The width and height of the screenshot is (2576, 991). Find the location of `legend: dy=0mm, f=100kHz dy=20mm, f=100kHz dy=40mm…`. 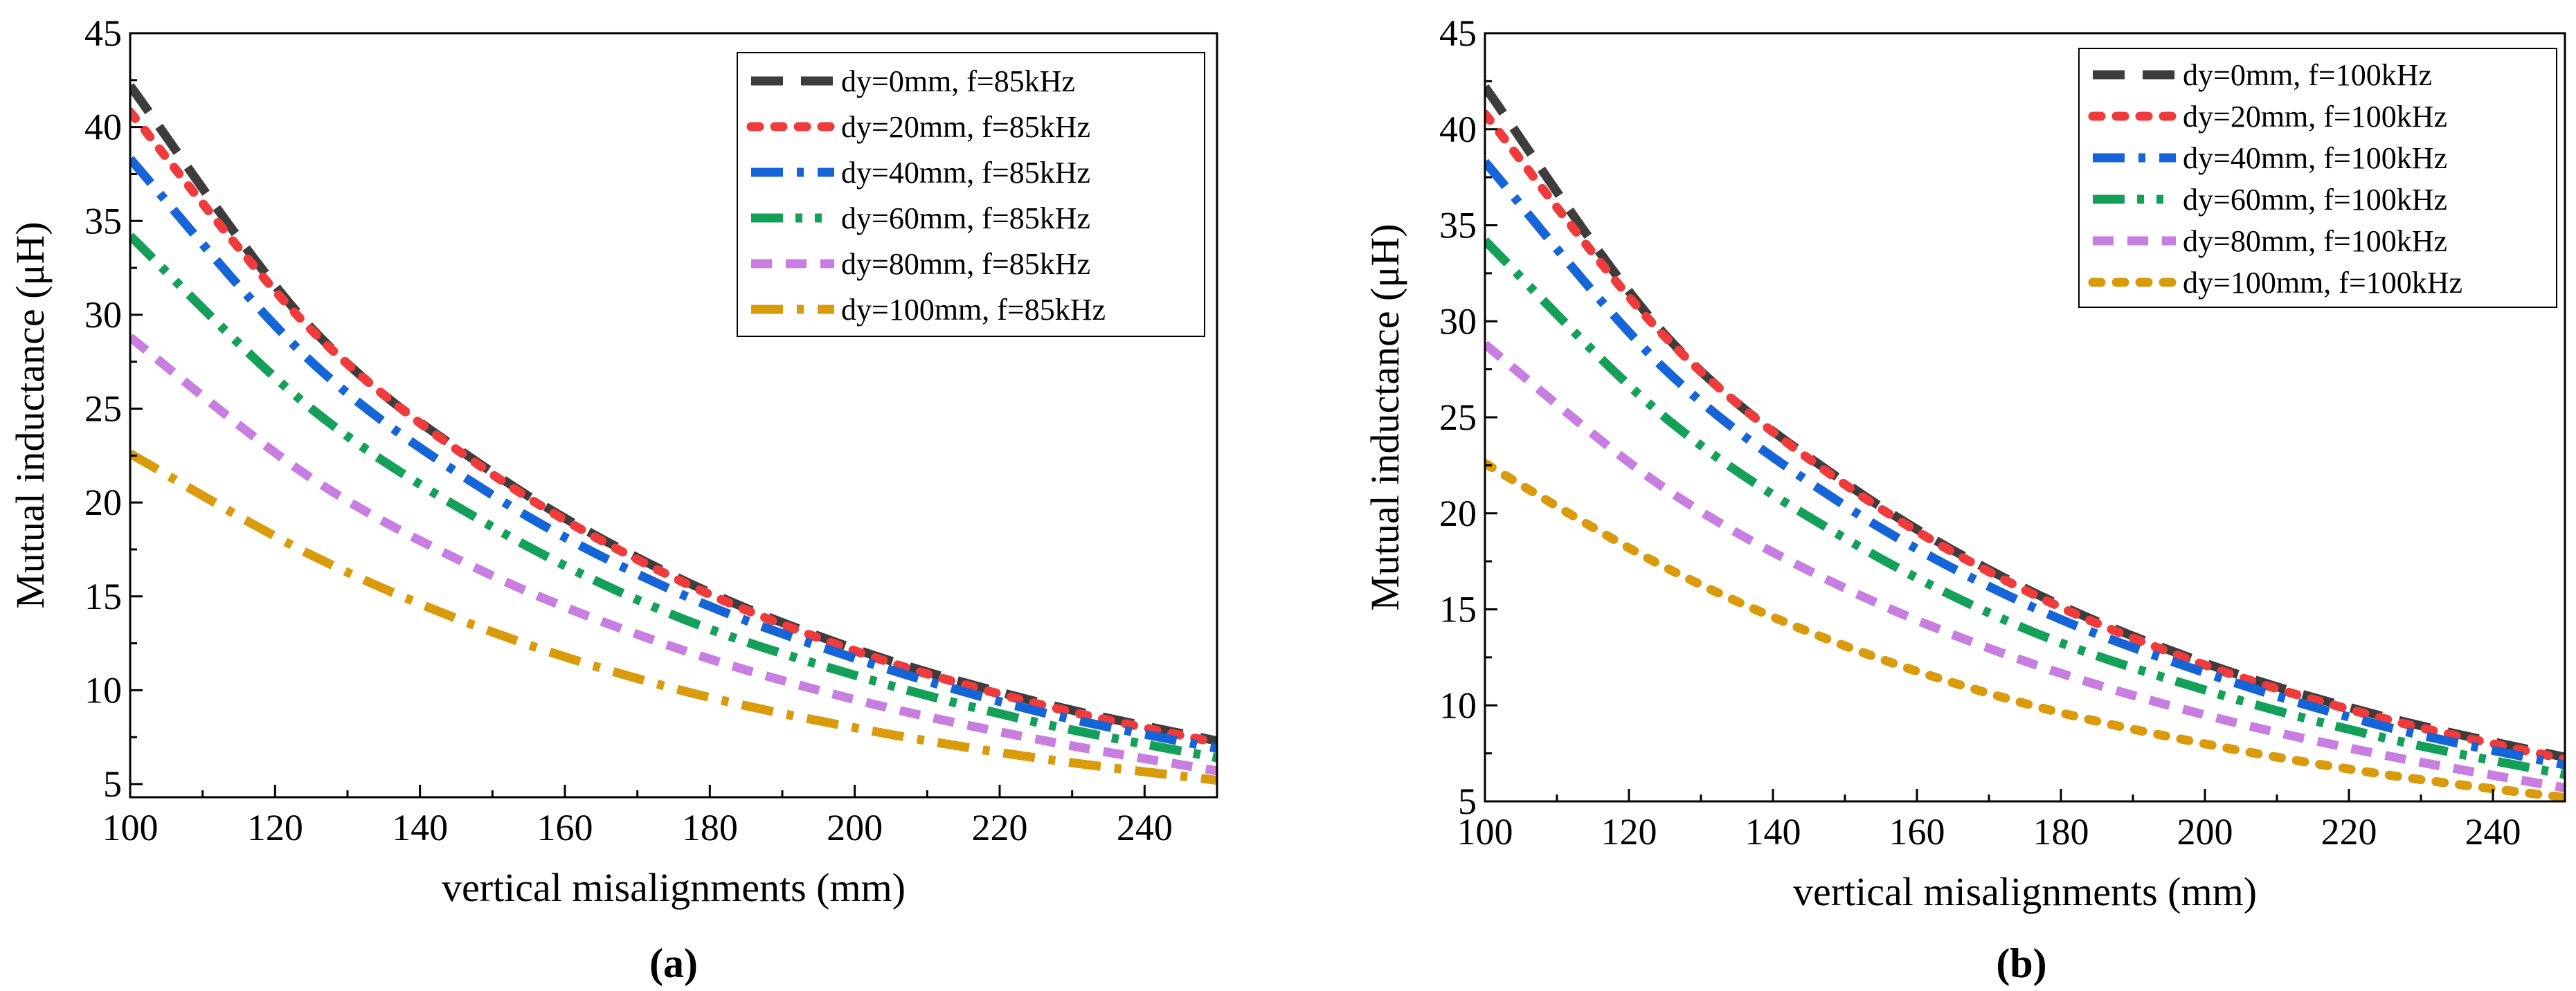

legend: dy=0mm, f=100kHz dy=20mm, f=100kHz dy=40mm… is located at coordinates (2317, 178).